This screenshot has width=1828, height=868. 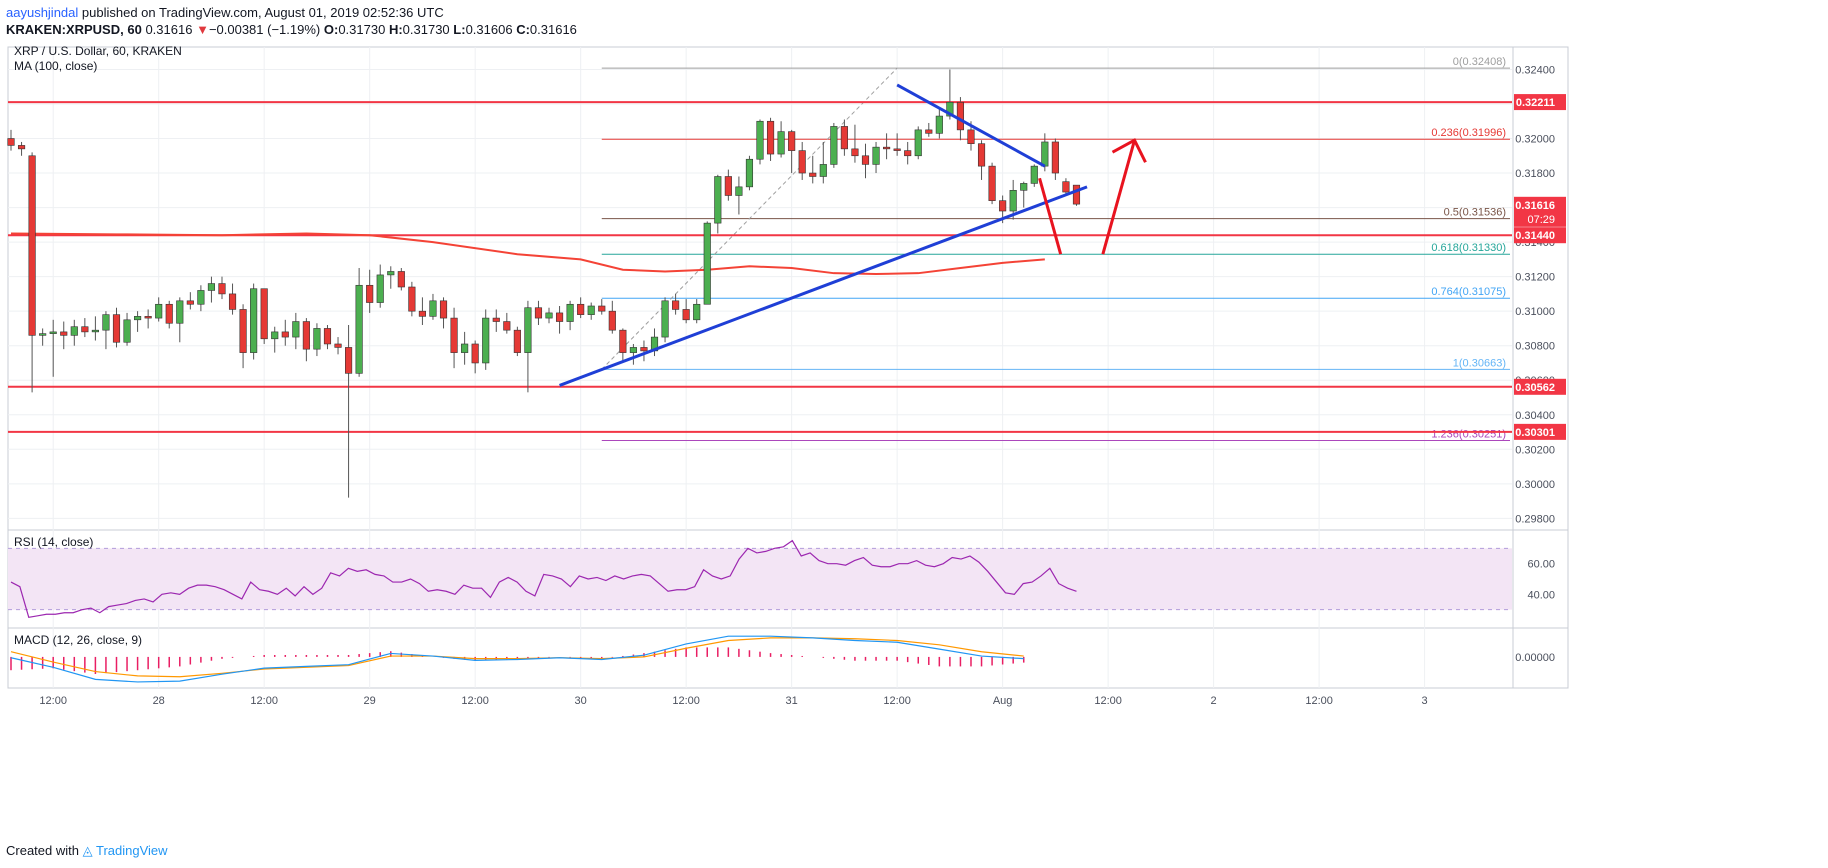 I want to click on macd-signal-line, so click(x=517, y=657).